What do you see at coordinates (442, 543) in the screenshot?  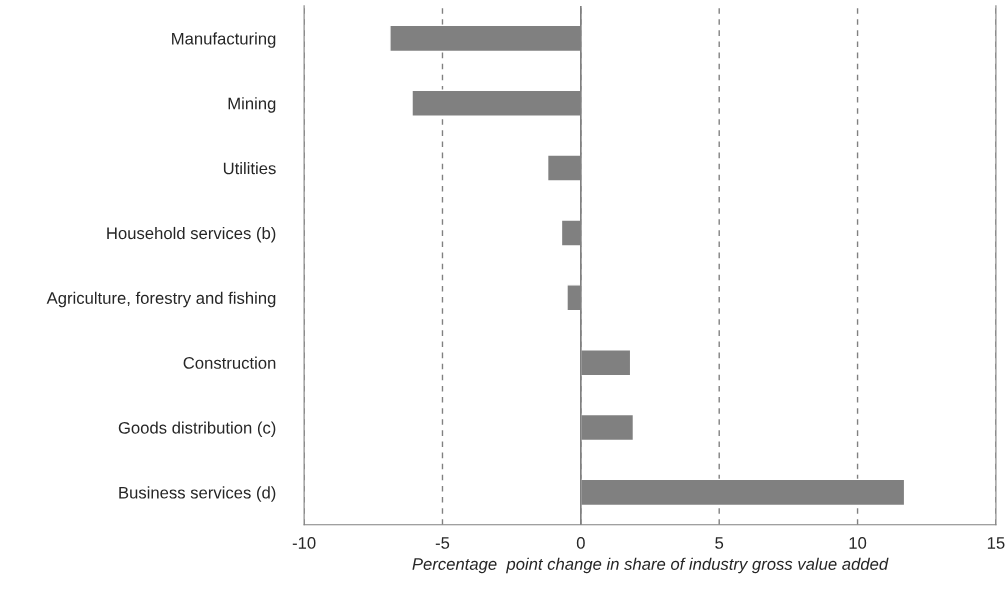 I see `x-tick-label: -5` at bounding box center [442, 543].